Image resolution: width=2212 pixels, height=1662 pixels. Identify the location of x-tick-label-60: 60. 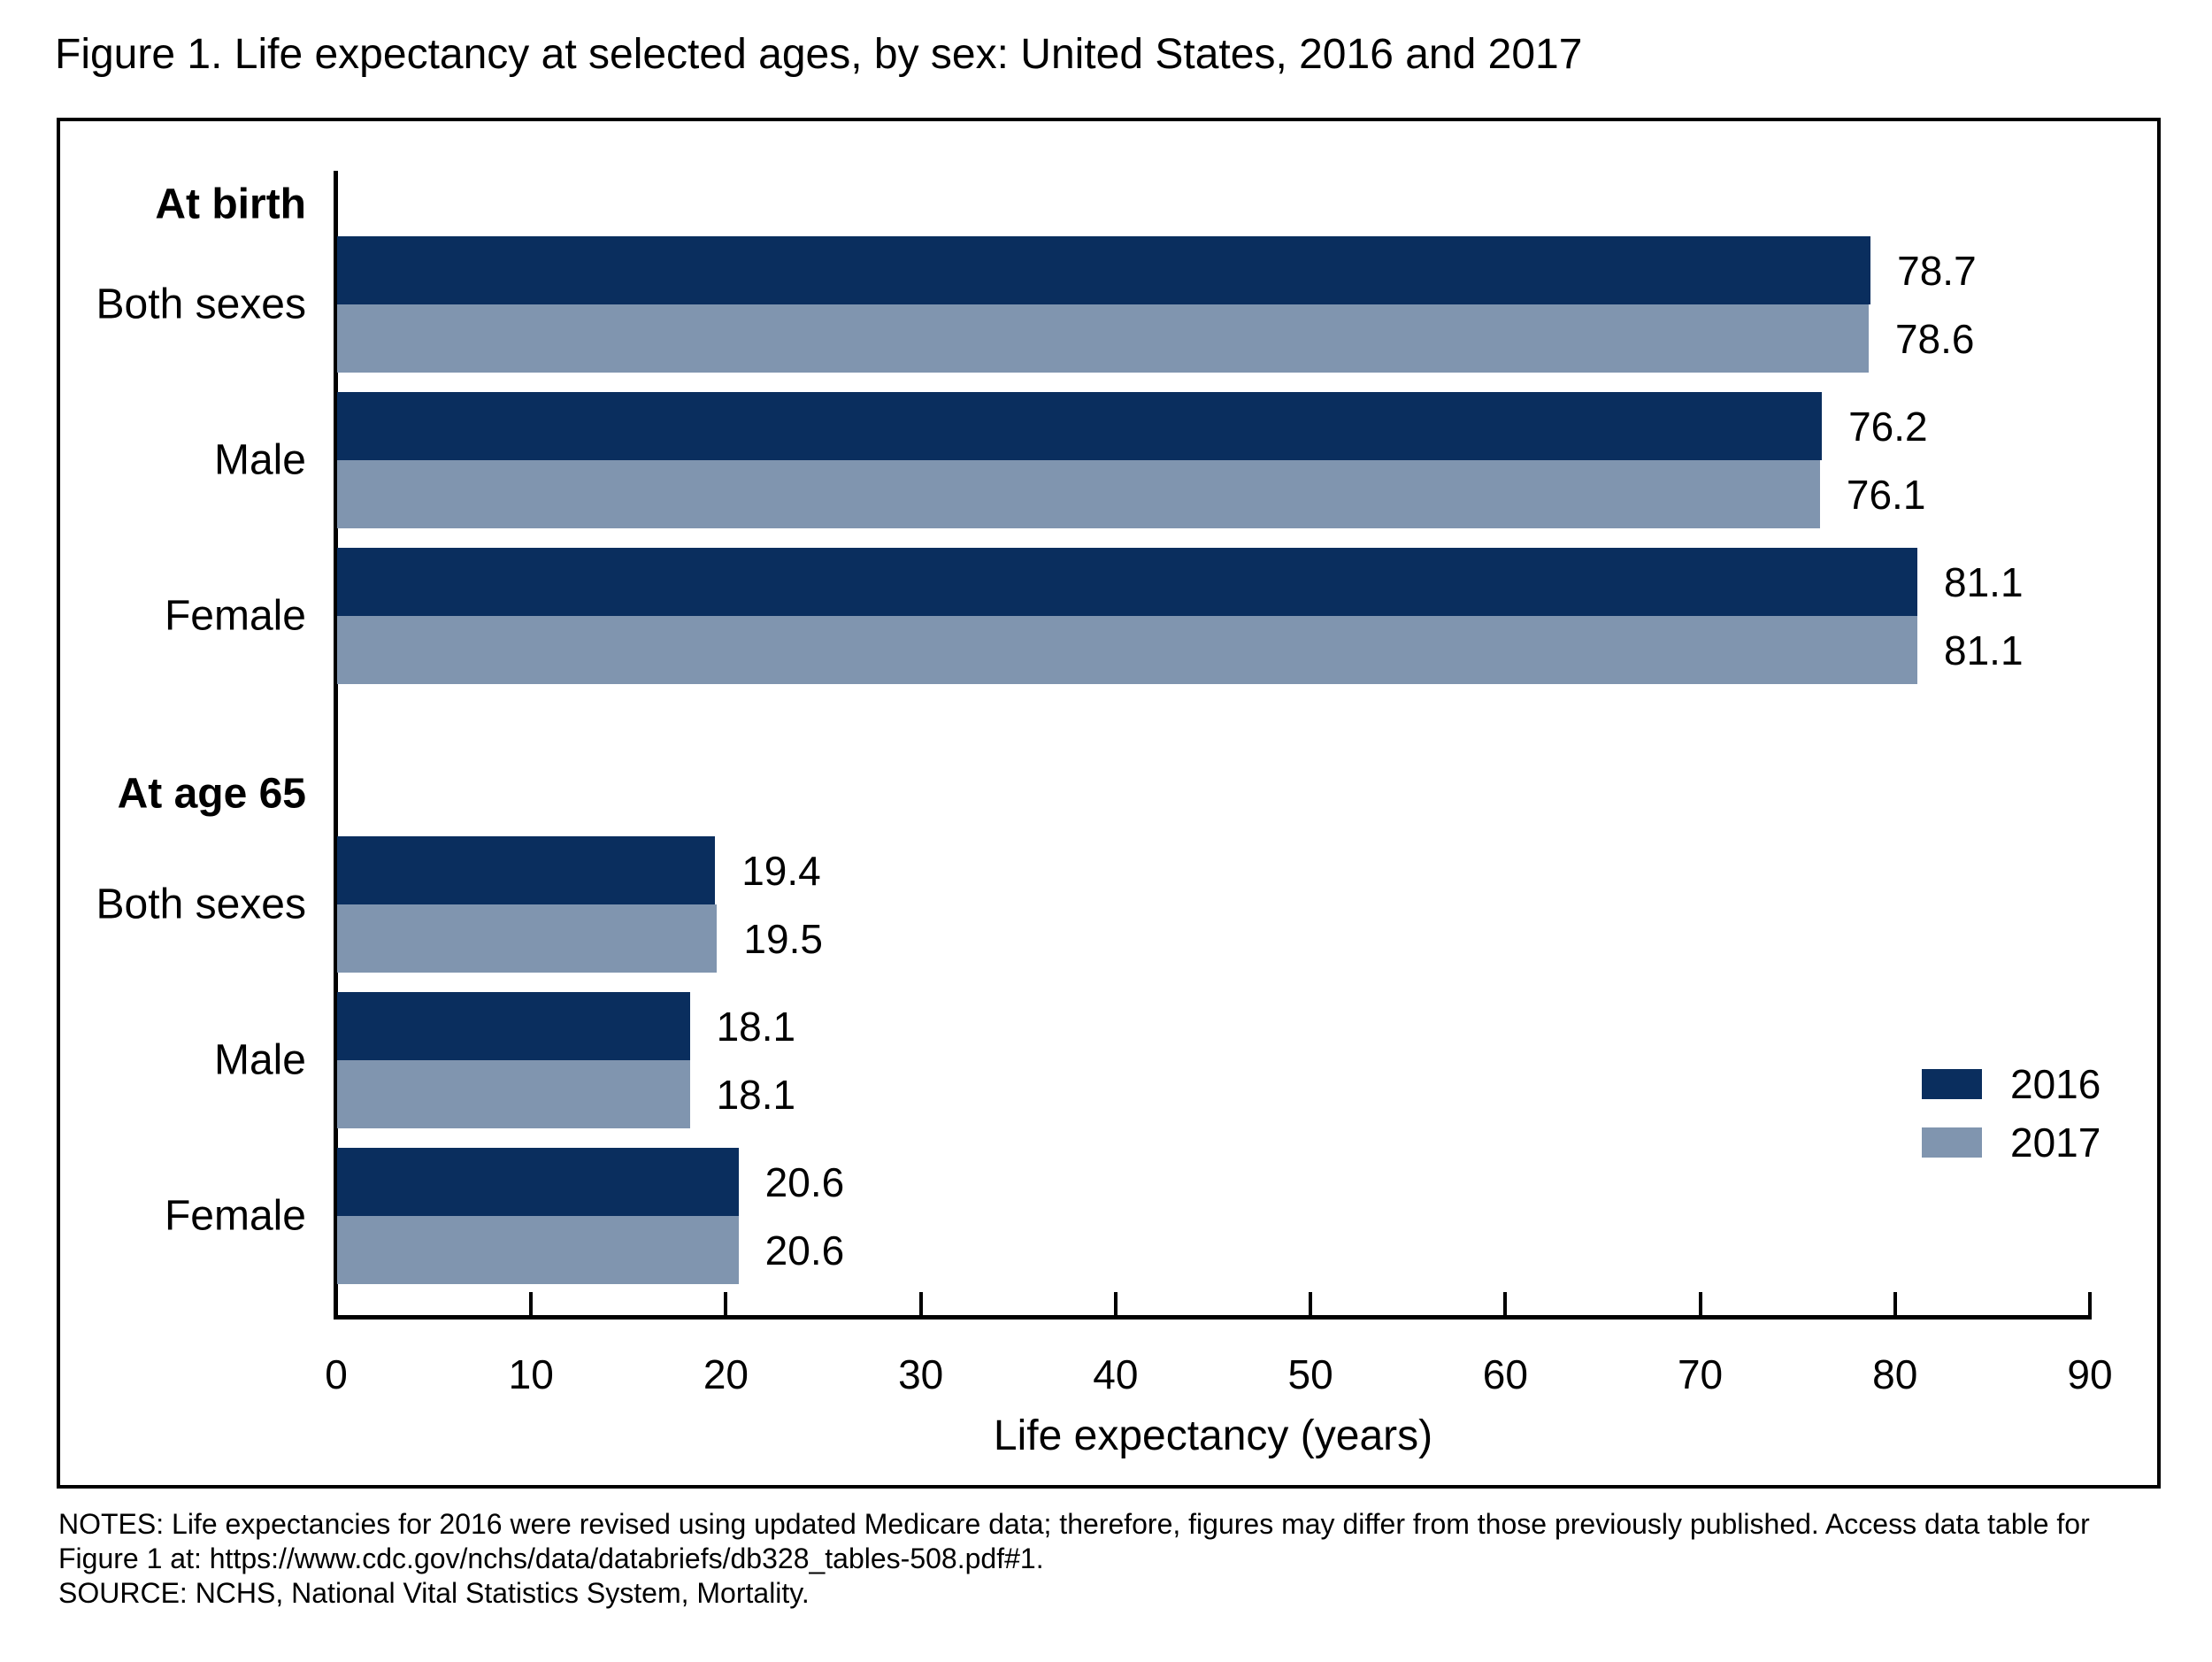
(1505, 1374).